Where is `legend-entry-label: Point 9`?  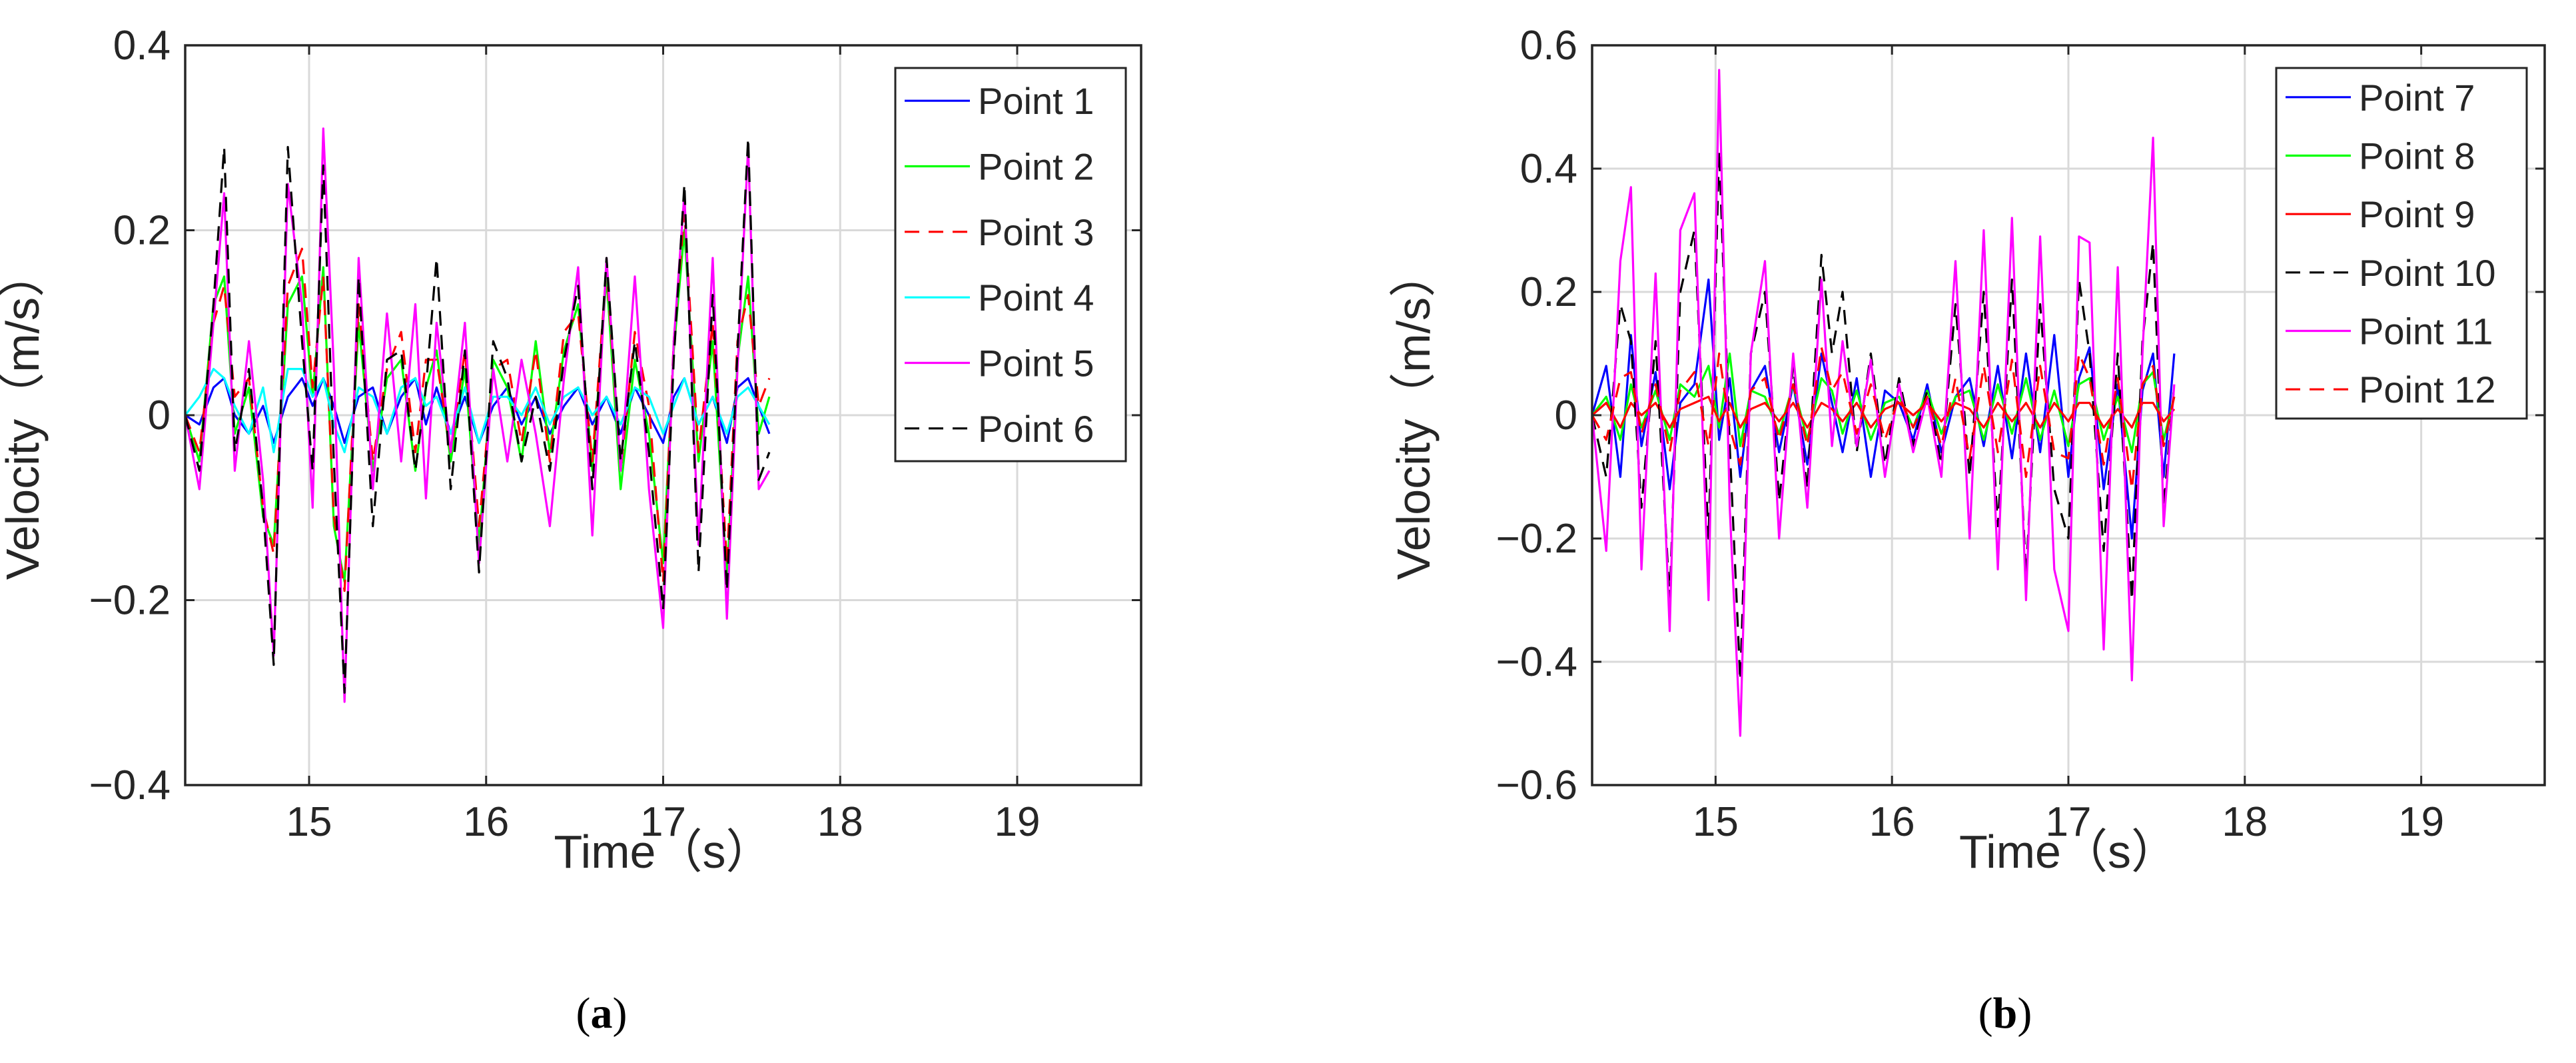 legend-entry-label: Point 9 is located at coordinates (2417, 214).